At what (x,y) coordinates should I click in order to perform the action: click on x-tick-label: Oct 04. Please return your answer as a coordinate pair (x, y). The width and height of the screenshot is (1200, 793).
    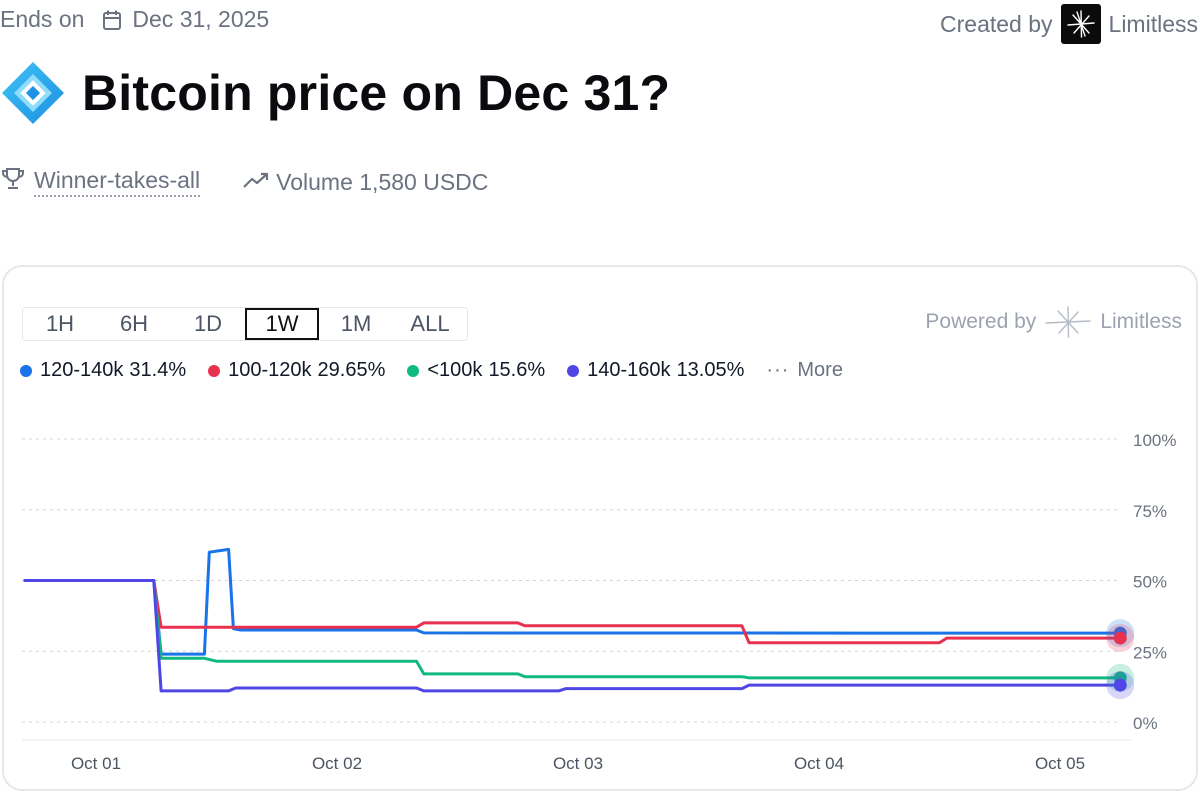
    Looking at the image, I should click on (819, 763).